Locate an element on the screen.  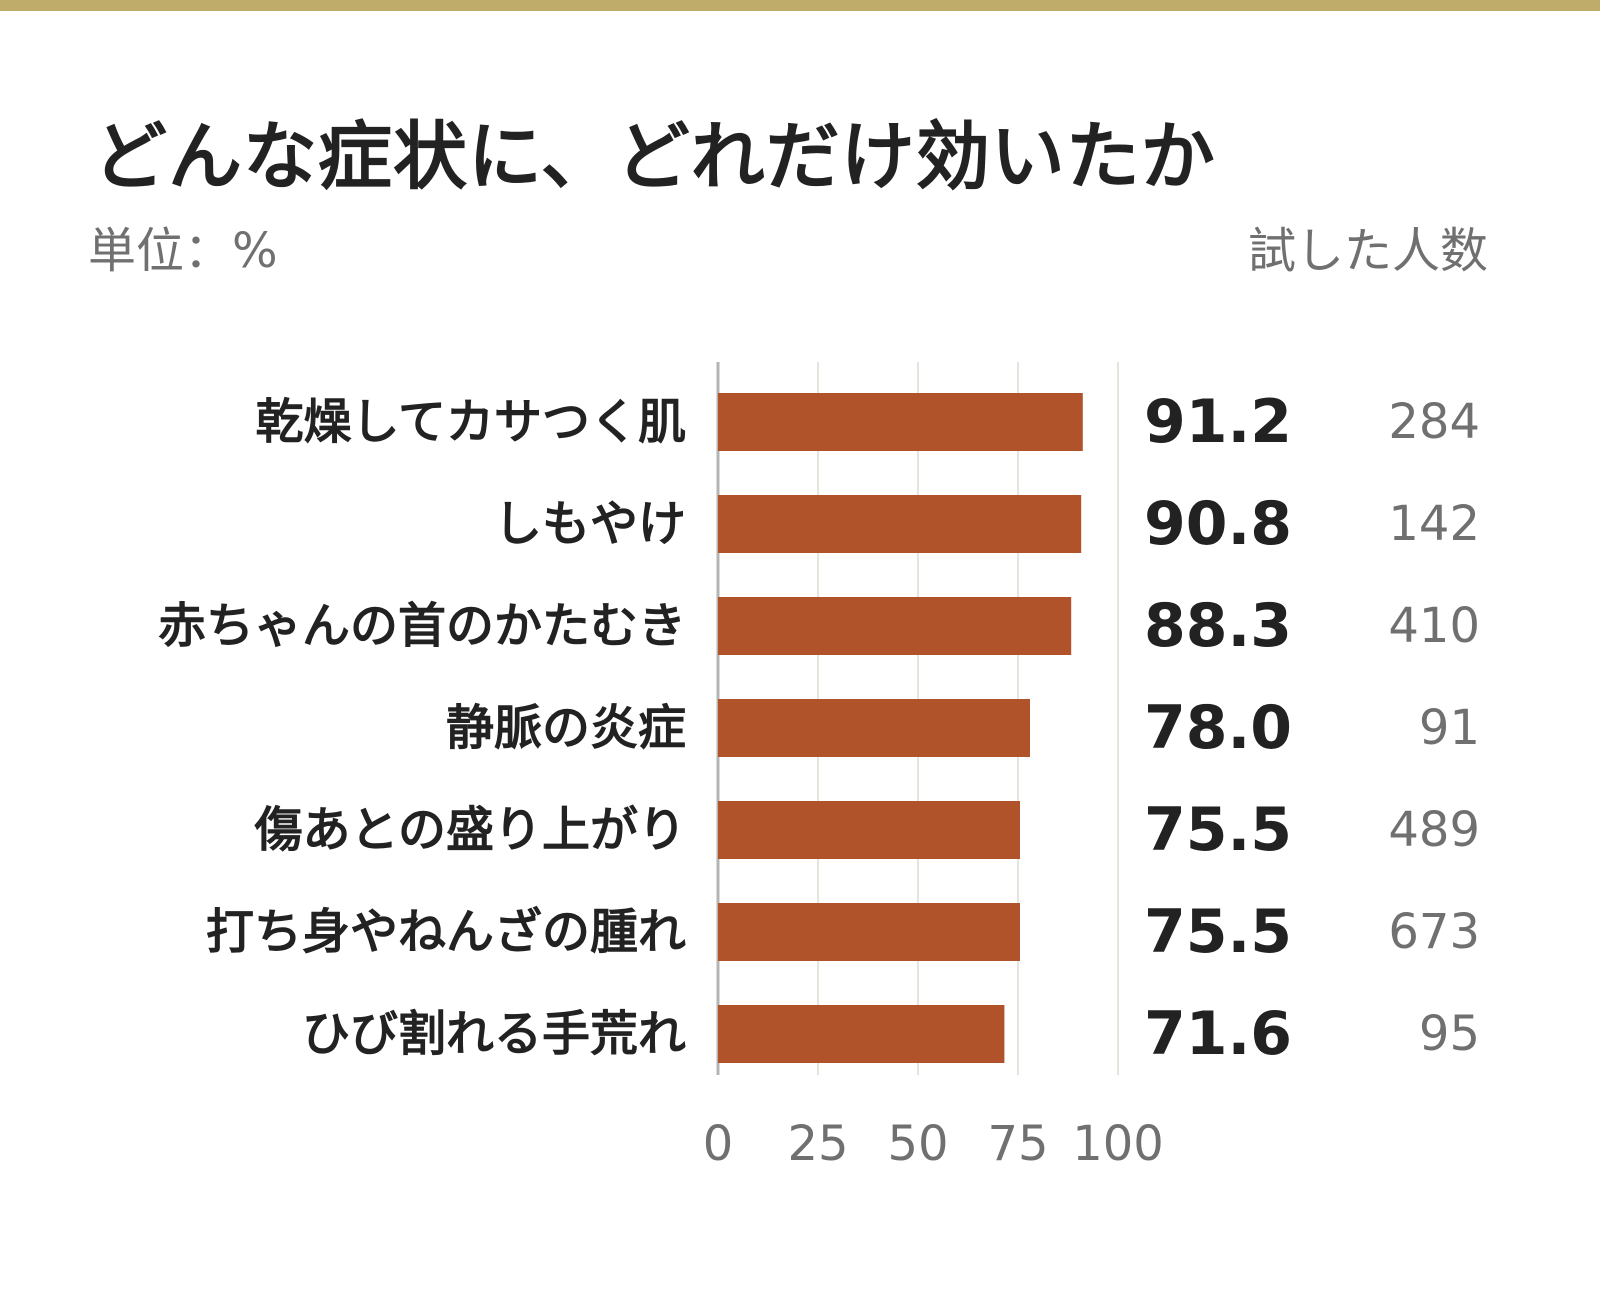
category-label: 赤ちゃんの首のかたむき is located at coordinates (422, 626).